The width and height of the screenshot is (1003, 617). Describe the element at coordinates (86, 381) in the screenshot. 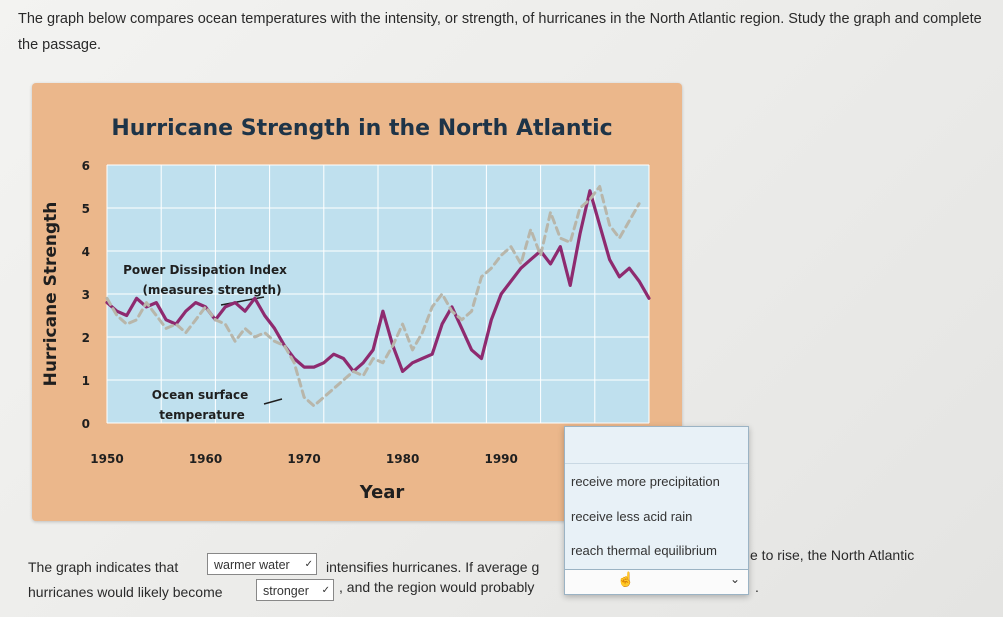

I see `y-tick-label: 1` at that location.